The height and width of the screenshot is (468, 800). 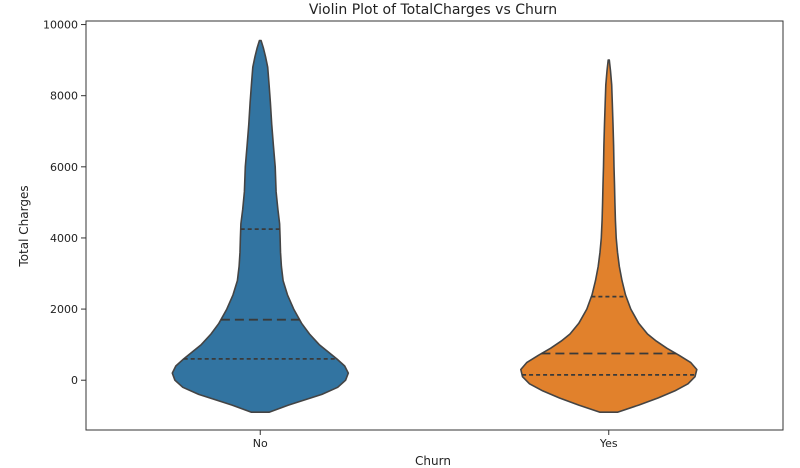 I want to click on y-tick-label: 8000, so click(x=64, y=96).